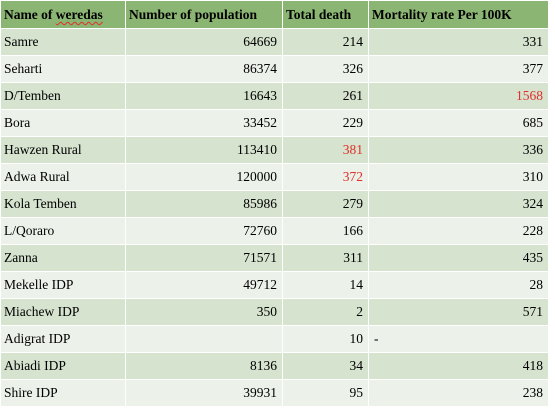 Image resolution: width=555 pixels, height=420 pixels. Describe the element at coordinates (325, 69) in the screenshot. I see `total-death-cell: 326` at that location.